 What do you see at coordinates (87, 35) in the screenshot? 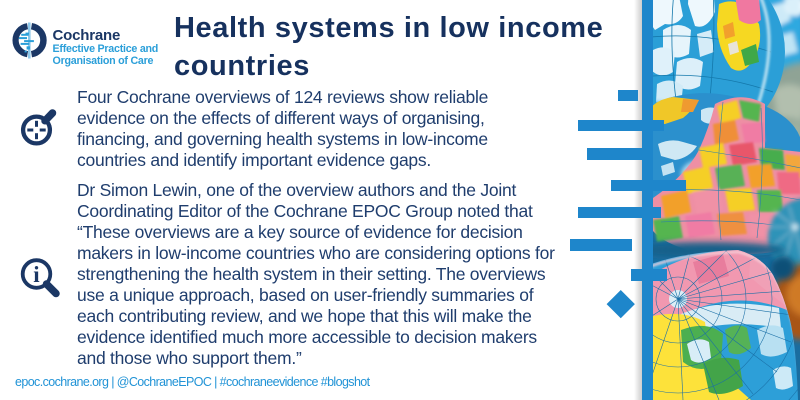
I see `svg-text: Cochrane` at bounding box center [87, 35].